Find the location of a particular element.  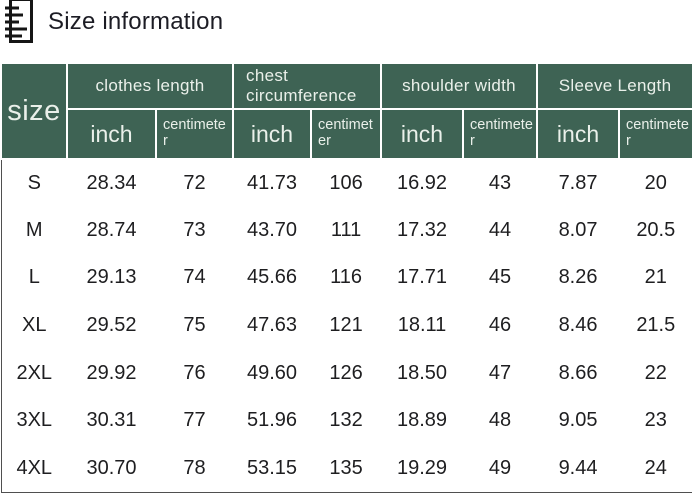

value-cell: 106 is located at coordinates (346, 183).